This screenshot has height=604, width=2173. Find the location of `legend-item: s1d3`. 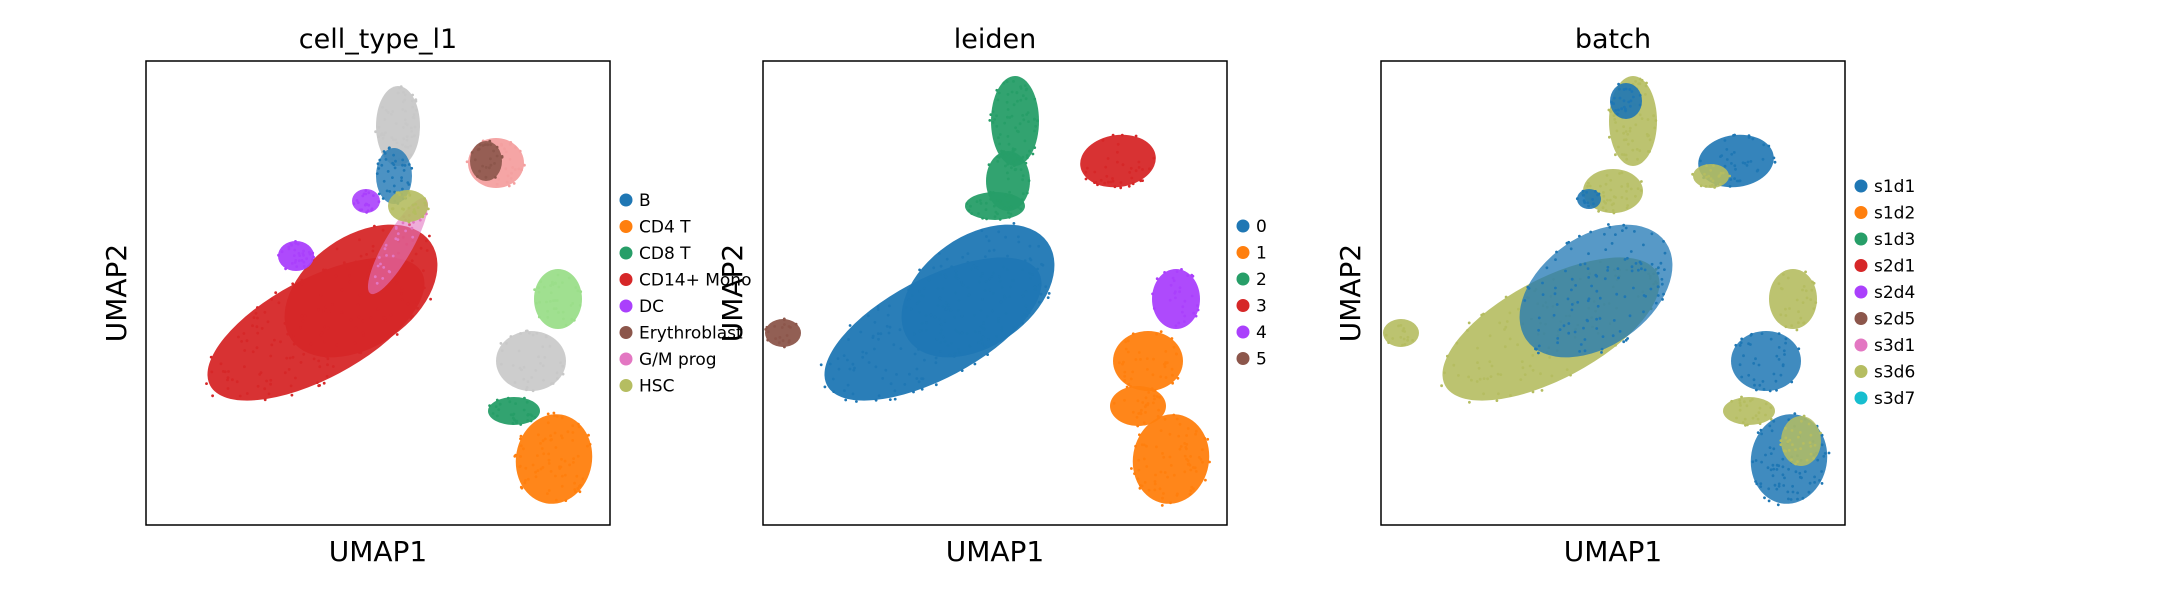

legend-item: s1d3 is located at coordinates (1884, 240).